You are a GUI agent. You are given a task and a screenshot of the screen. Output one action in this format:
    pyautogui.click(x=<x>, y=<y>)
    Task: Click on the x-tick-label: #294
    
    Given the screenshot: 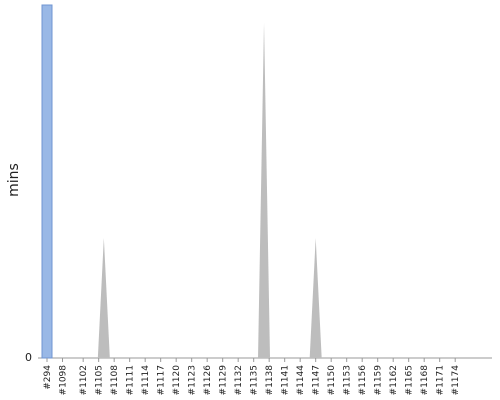 What is the action you would take?
    pyautogui.click(x=48, y=377)
    